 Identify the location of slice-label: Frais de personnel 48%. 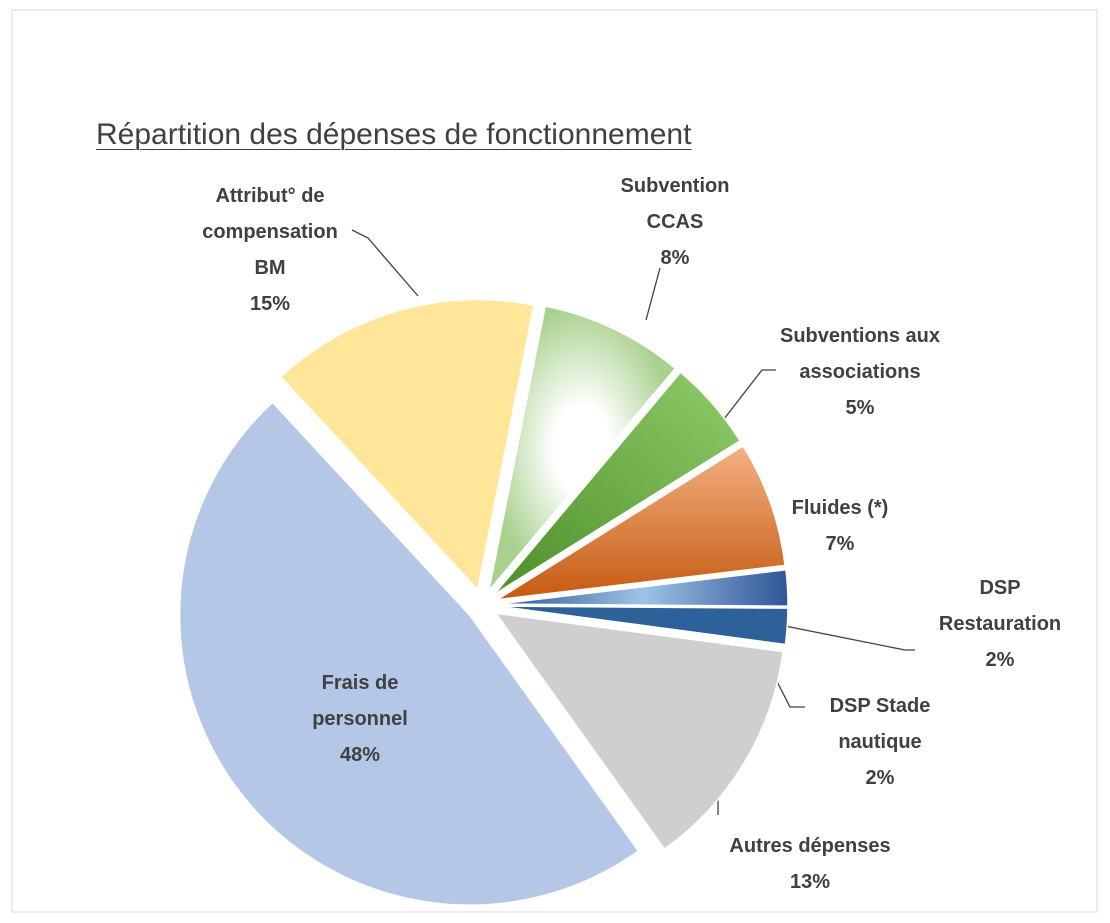
(360, 719).